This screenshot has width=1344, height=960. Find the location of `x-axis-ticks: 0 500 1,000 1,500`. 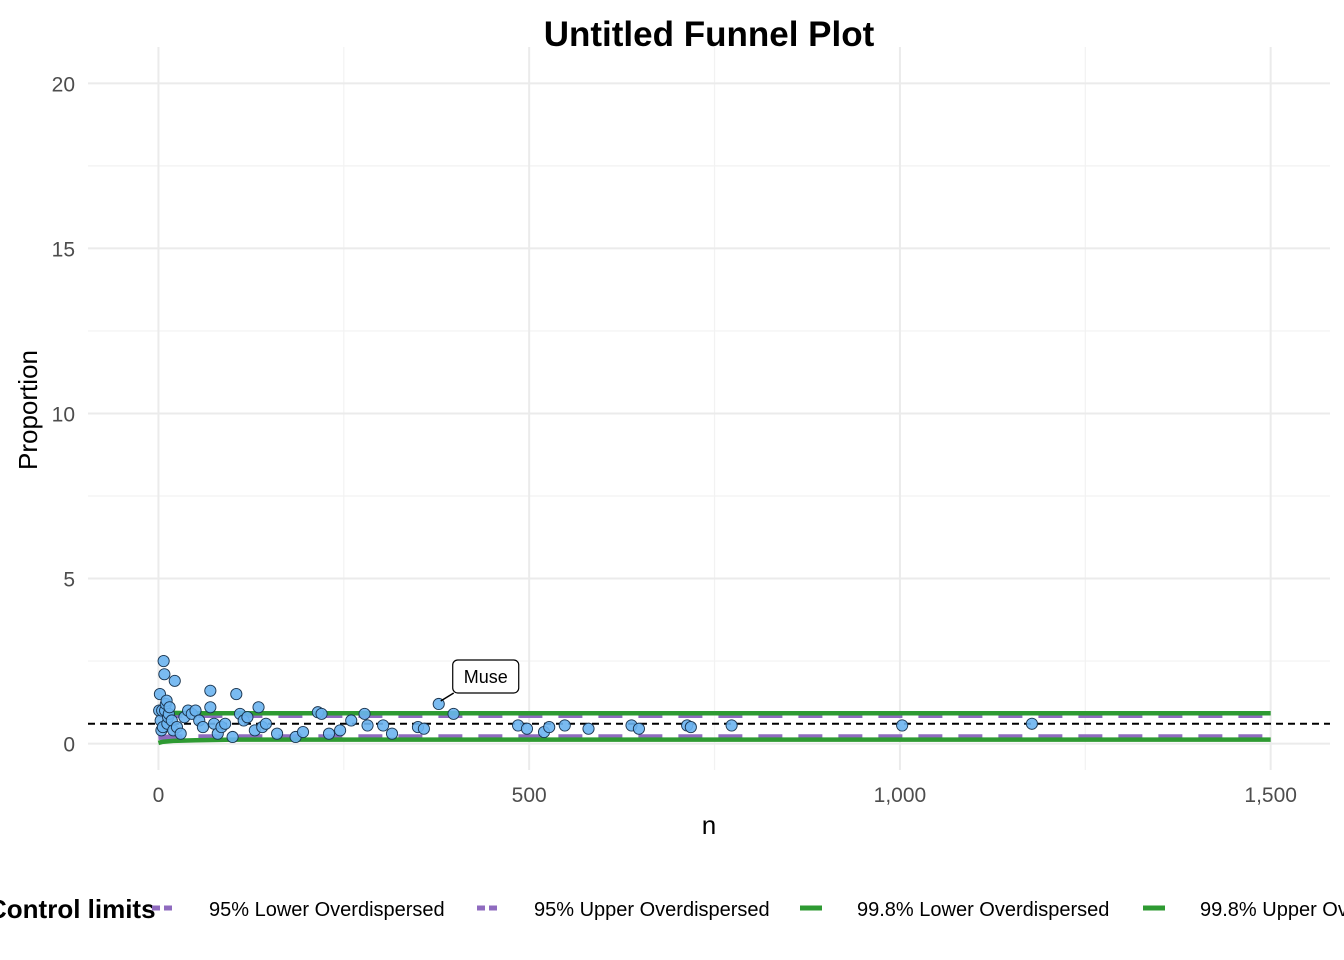

x-axis-ticks: 0 500 1,000 1,500 is located at coordinates (725, 795).